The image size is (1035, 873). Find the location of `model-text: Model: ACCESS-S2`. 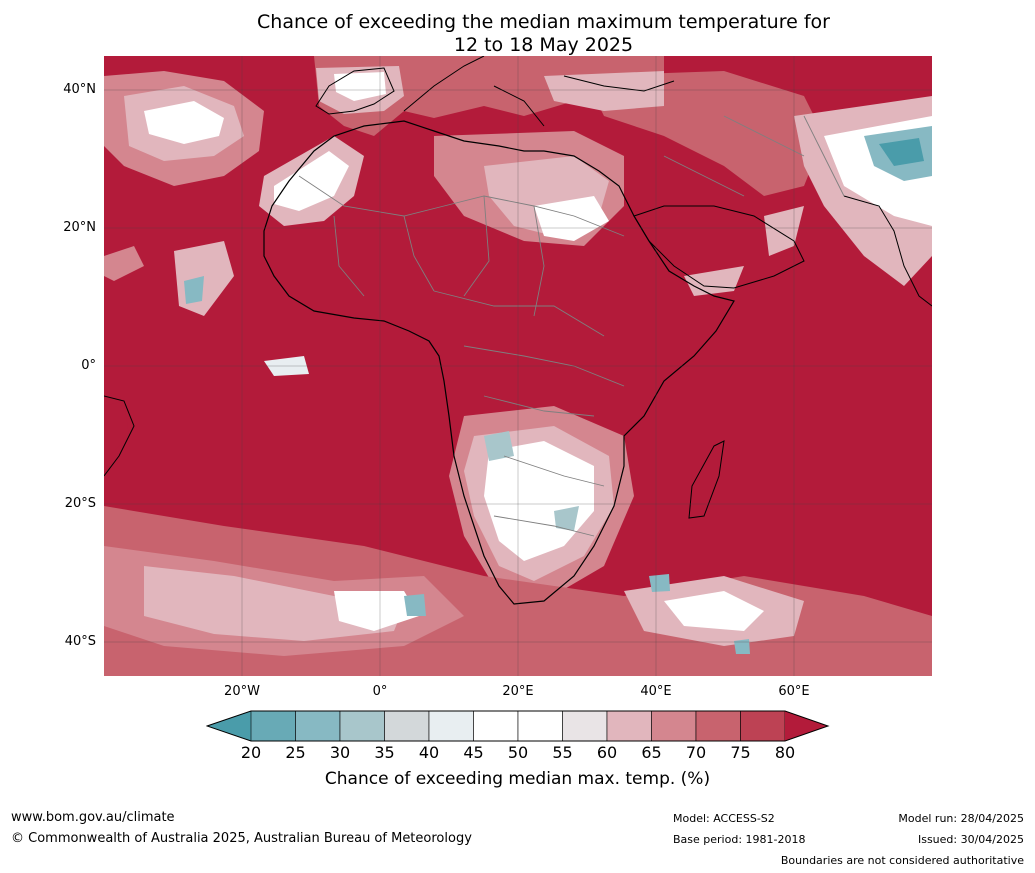

model-text: Model: ACCESS-S2 is located at coordinates (724, 818).